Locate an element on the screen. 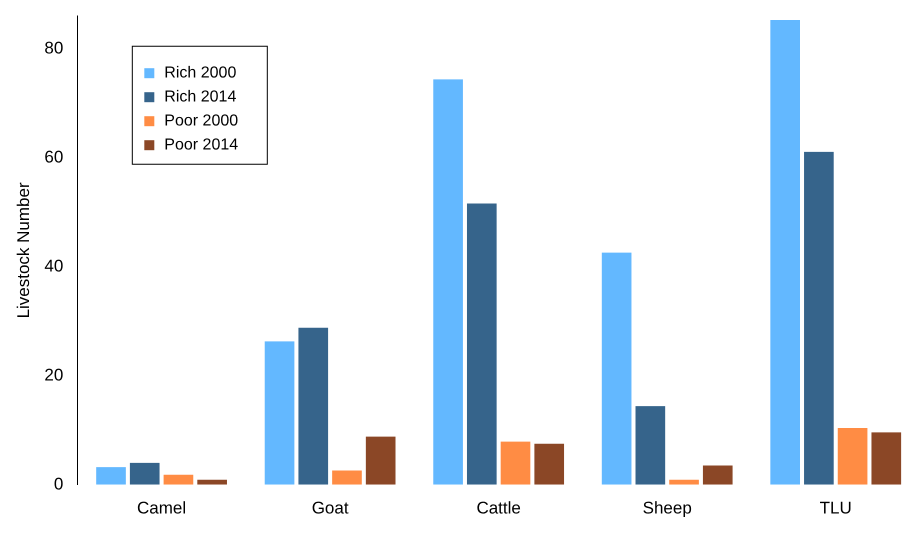 This screenshot has height=541, width=920. y-tick-label: 0 is located at coordinates (59, 484).